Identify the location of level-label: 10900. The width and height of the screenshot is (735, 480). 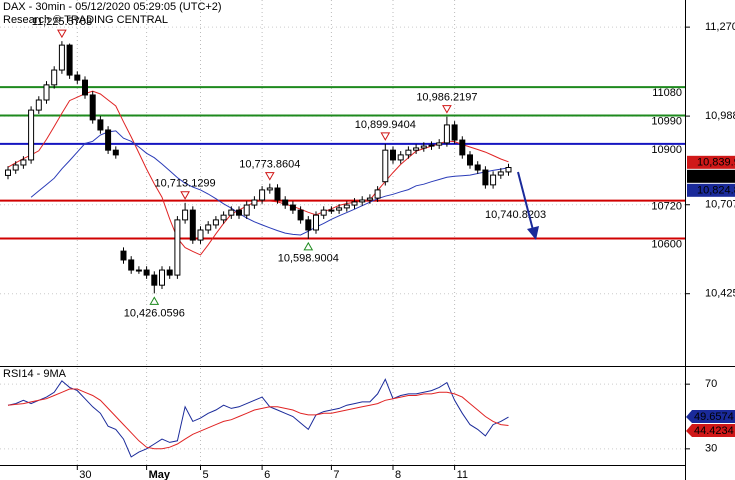
(666, 150).